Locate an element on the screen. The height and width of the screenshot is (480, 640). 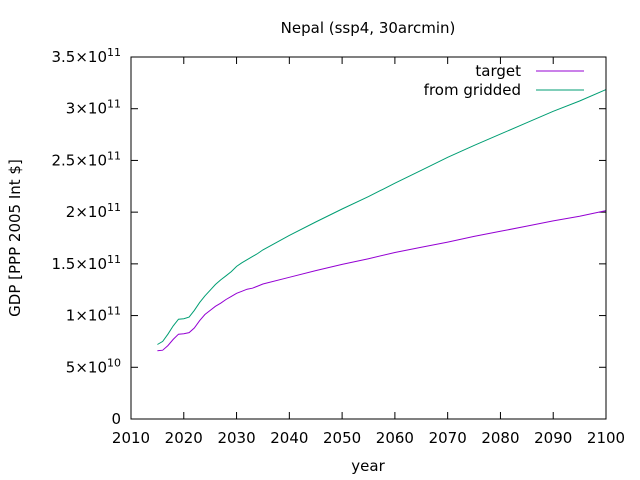
y-tick-mantissa: 3.5×10 is located at coordinates (79, 57).